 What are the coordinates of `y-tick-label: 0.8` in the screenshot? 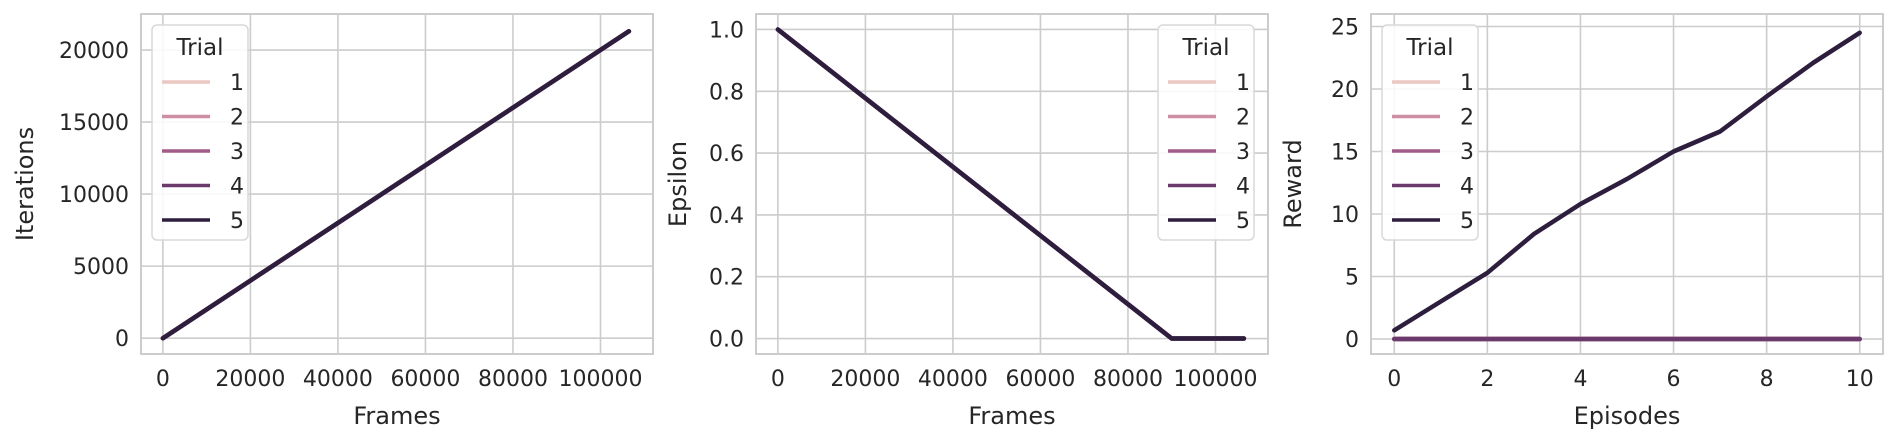 It's located at (726, 92).